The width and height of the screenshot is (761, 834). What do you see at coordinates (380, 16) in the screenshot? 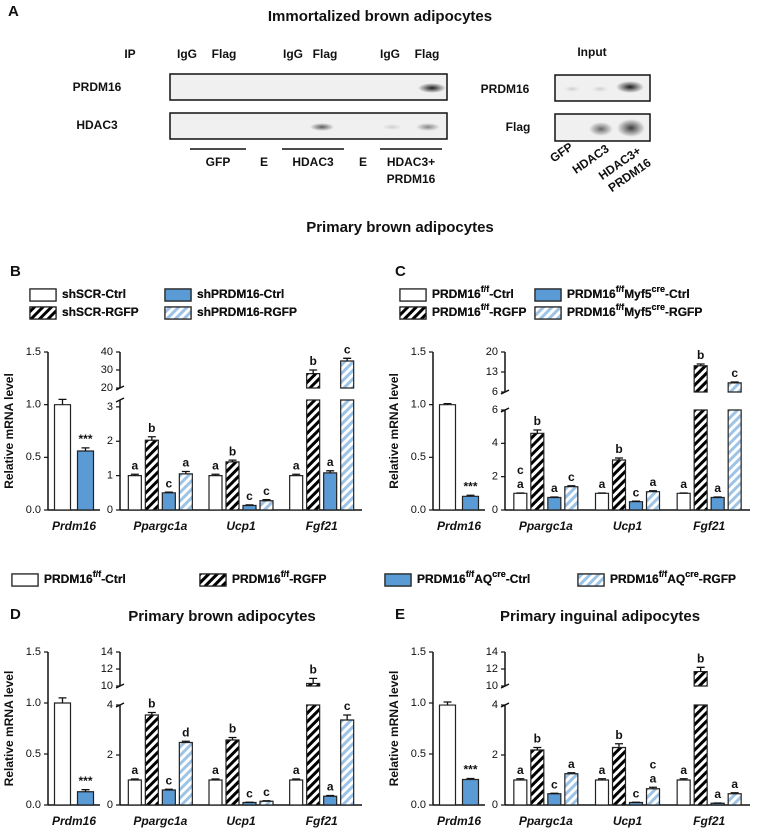
I see `blot-title: Immortalized brown adipocytes` at bounding box center [380, 16].